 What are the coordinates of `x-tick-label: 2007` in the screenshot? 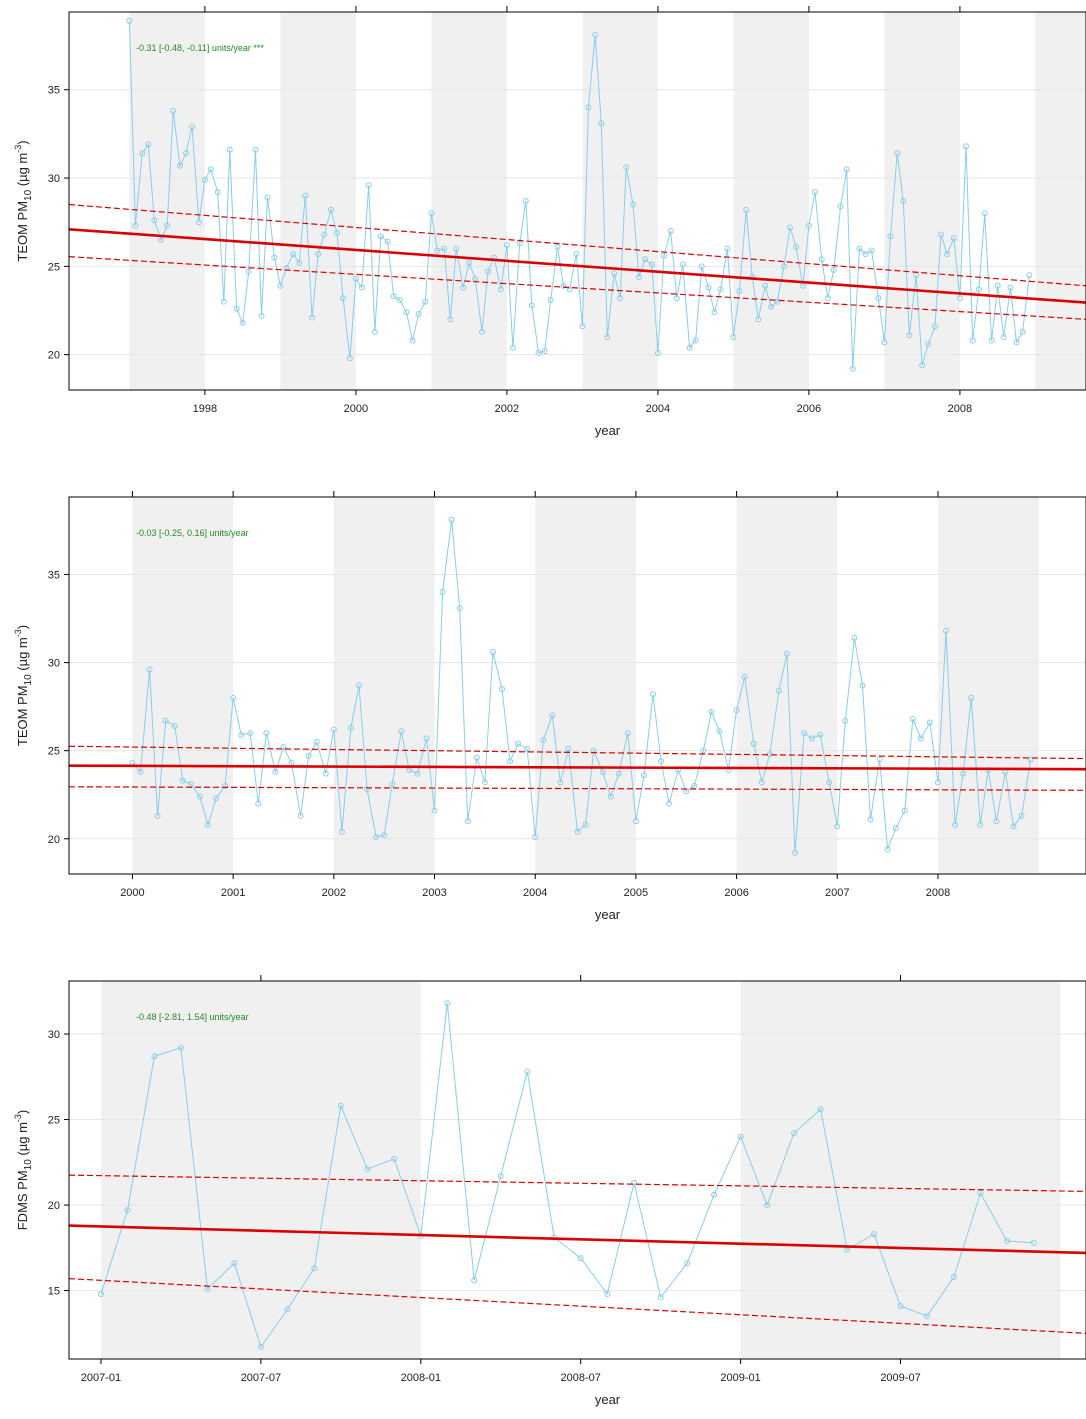 It's located at (837, 893).